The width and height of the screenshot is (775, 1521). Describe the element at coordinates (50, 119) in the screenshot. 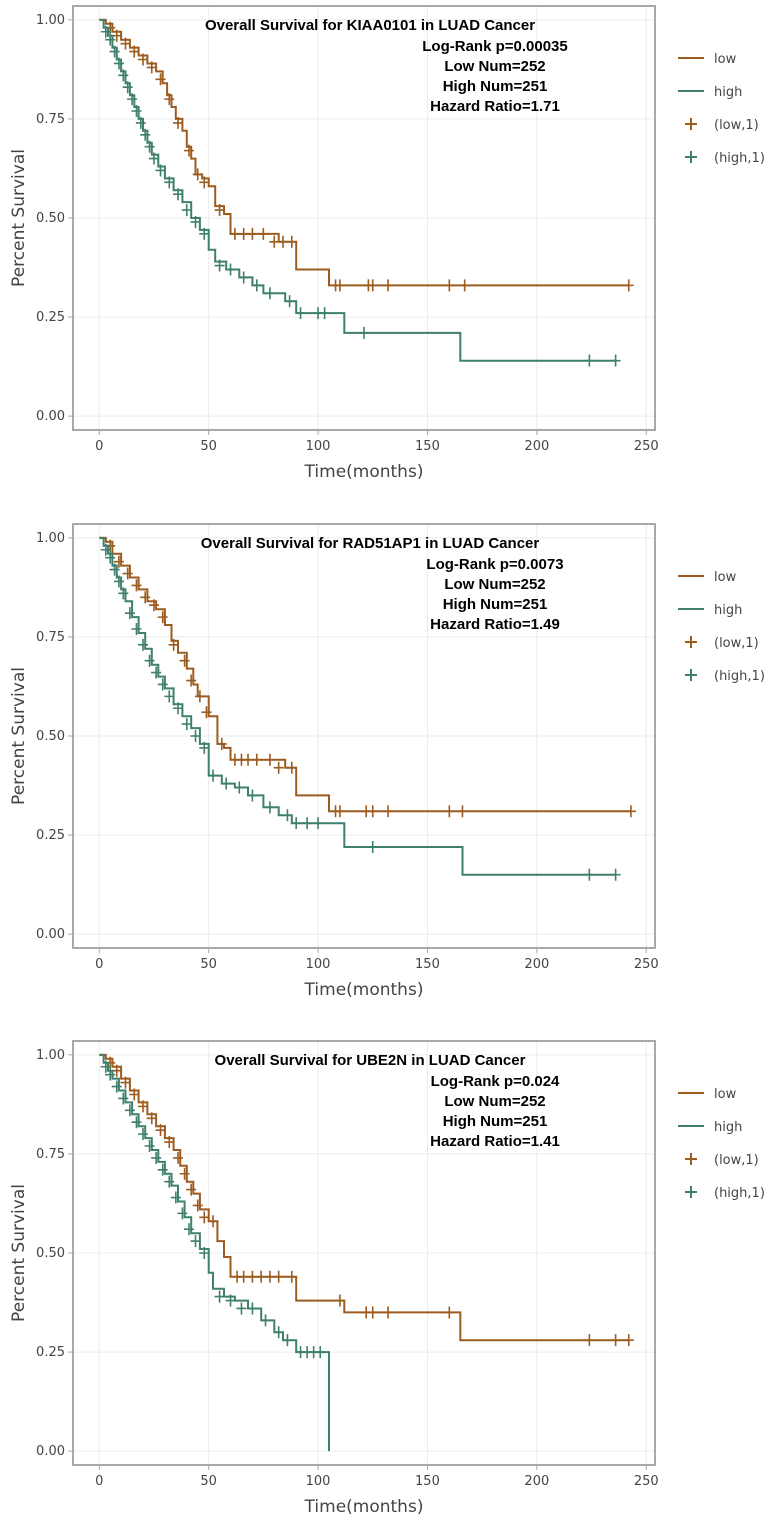

I see `y-tick-label: 0.75` at that location.